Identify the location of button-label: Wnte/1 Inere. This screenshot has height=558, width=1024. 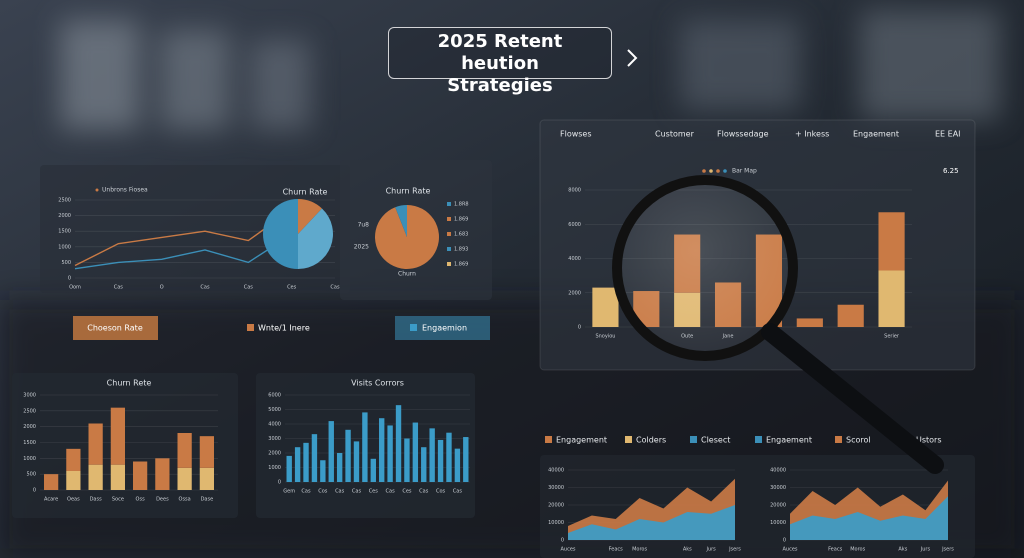
(284, 328).